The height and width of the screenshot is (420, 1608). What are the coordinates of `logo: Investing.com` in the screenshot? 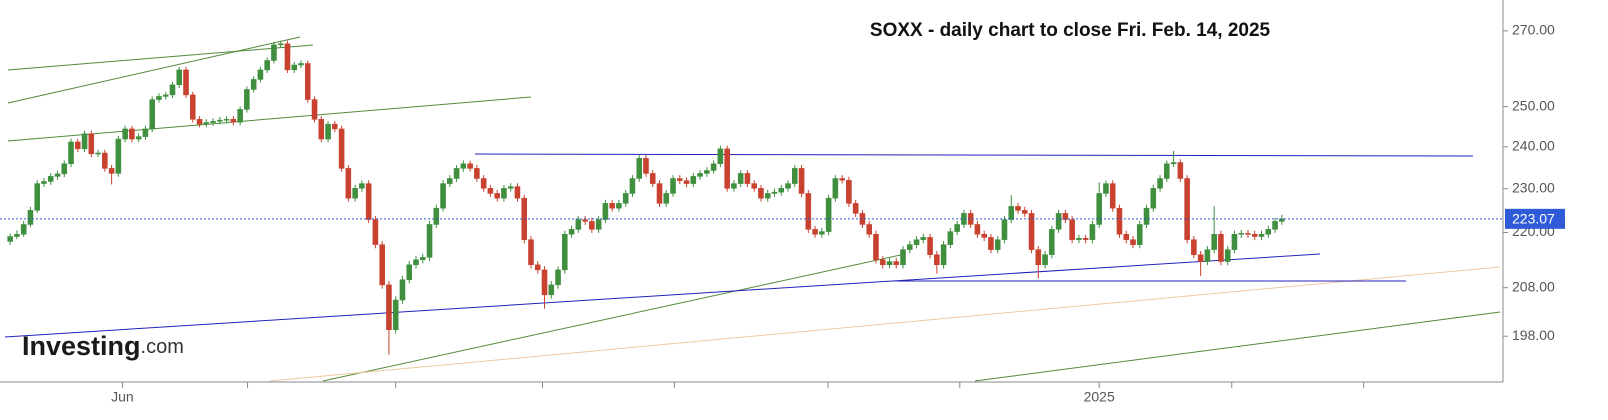 It's located at (103, 346).